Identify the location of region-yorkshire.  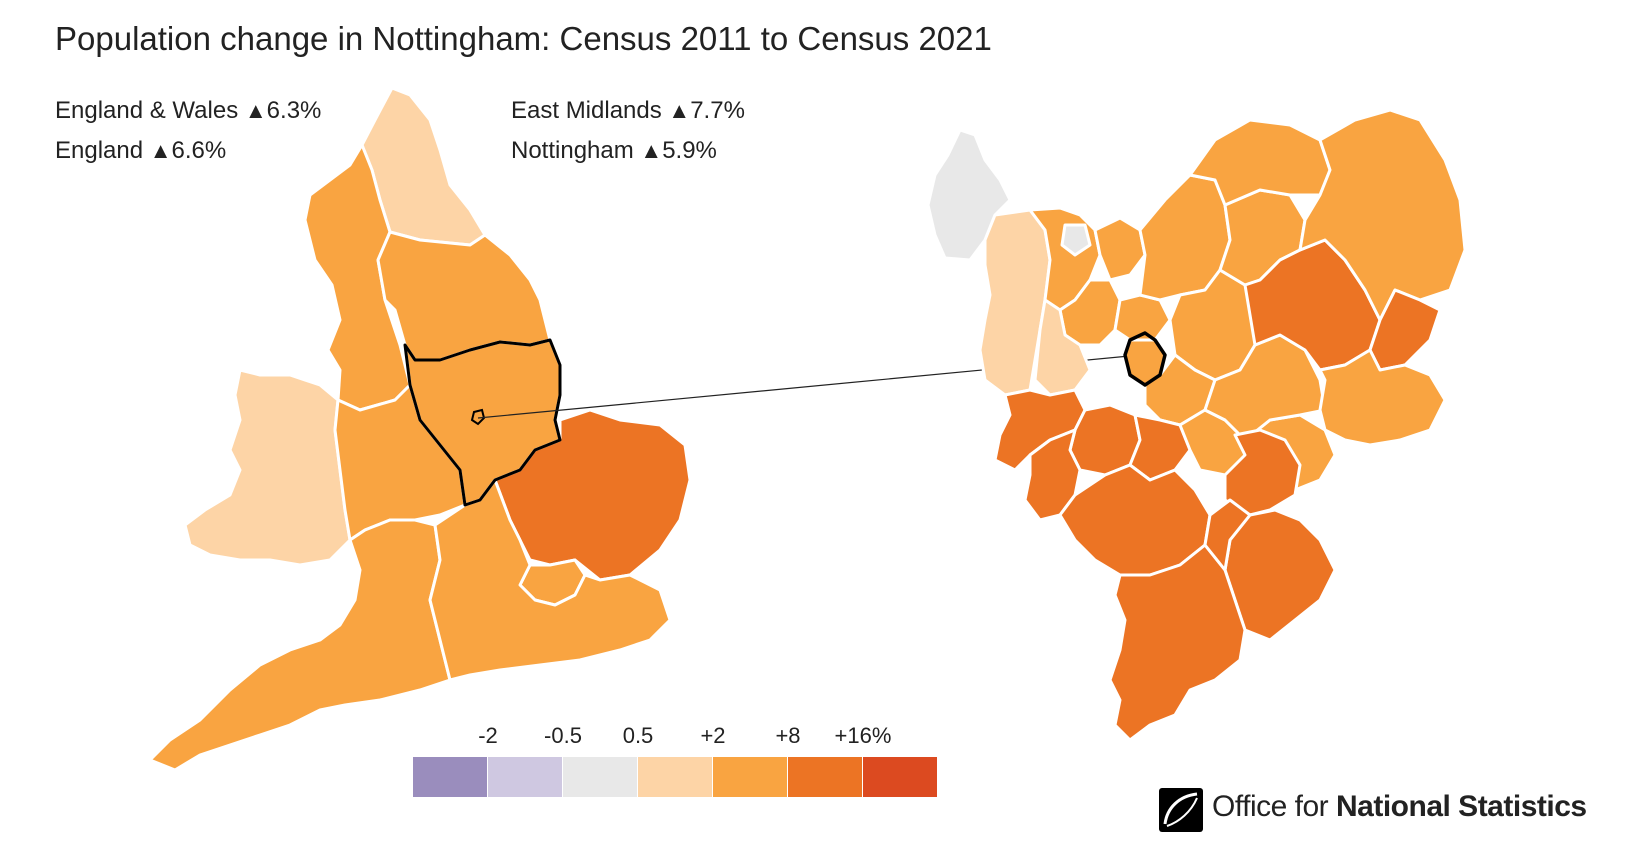
(464, 296).